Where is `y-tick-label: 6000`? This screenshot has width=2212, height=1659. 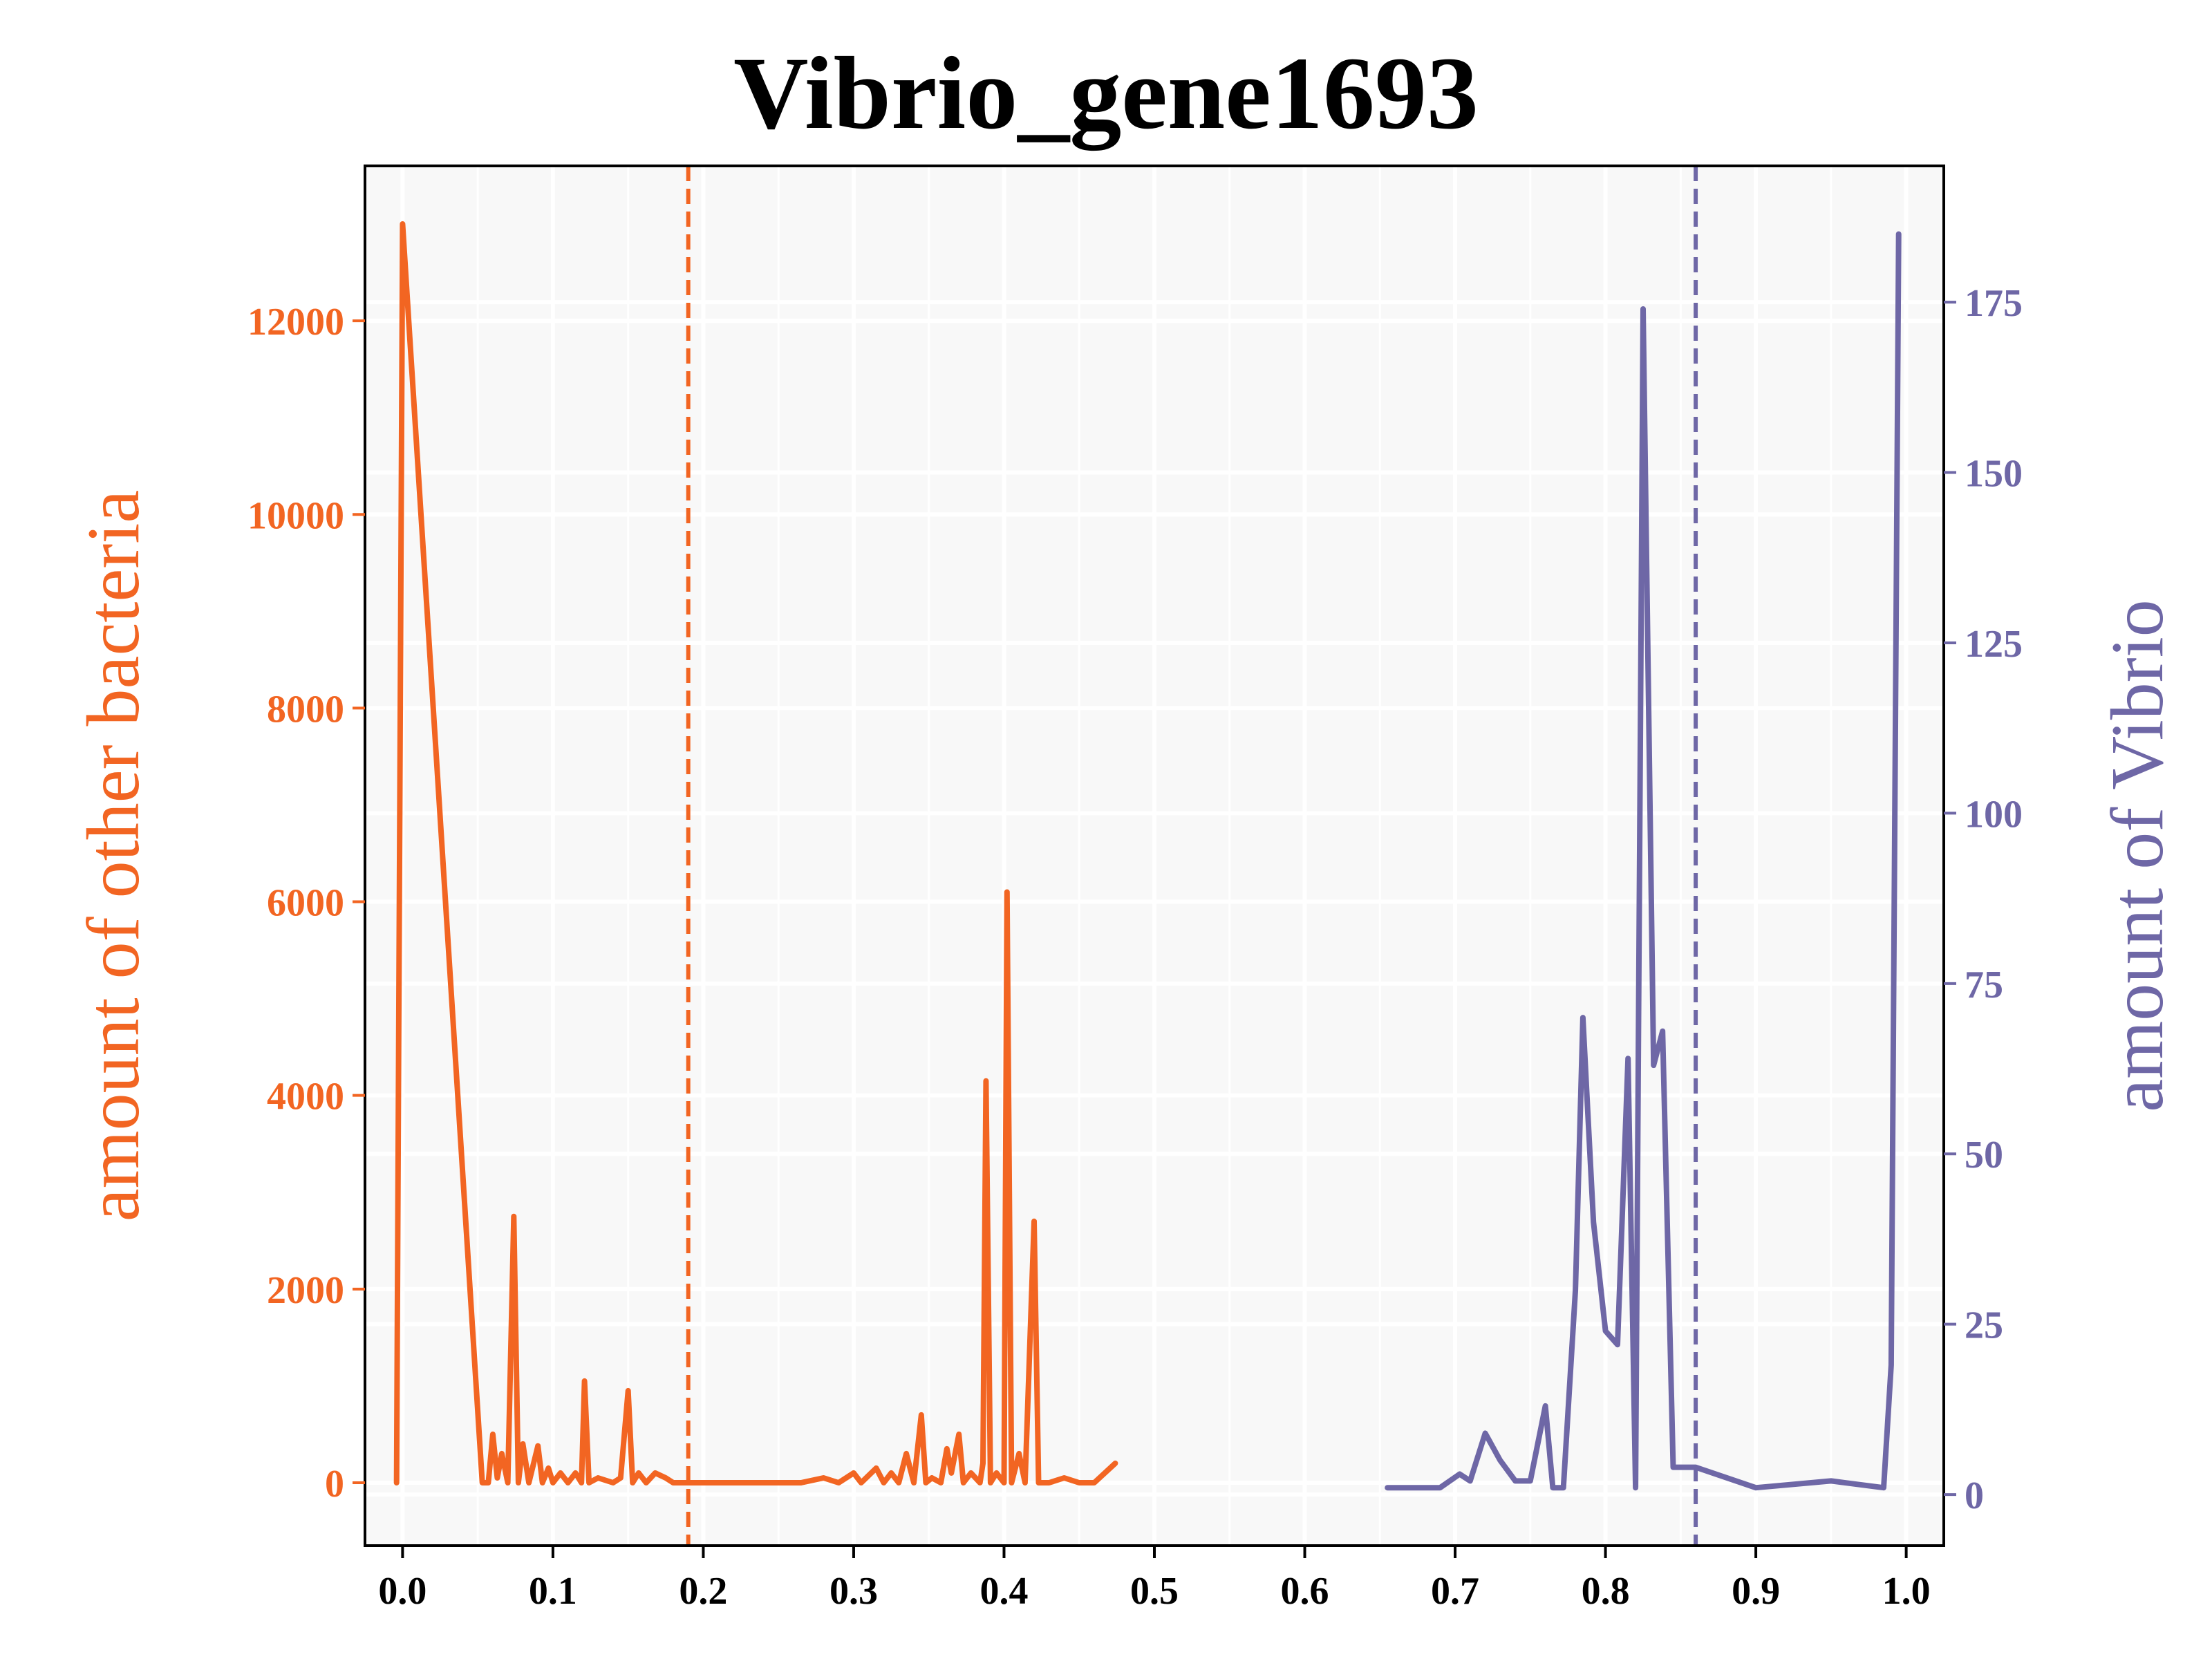
y-tick-label: 6000 is located at coordinates (306, 903).